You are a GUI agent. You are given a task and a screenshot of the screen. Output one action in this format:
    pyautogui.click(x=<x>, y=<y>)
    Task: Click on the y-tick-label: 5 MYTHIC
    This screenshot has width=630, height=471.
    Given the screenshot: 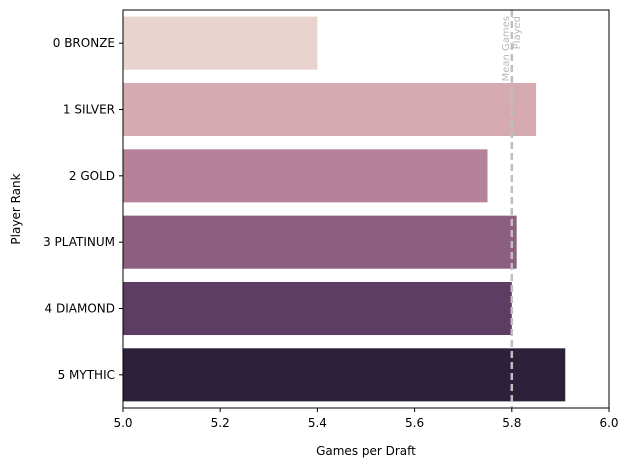 What is the action you would take?
    pyautogui.click(x=86, y=375)
    